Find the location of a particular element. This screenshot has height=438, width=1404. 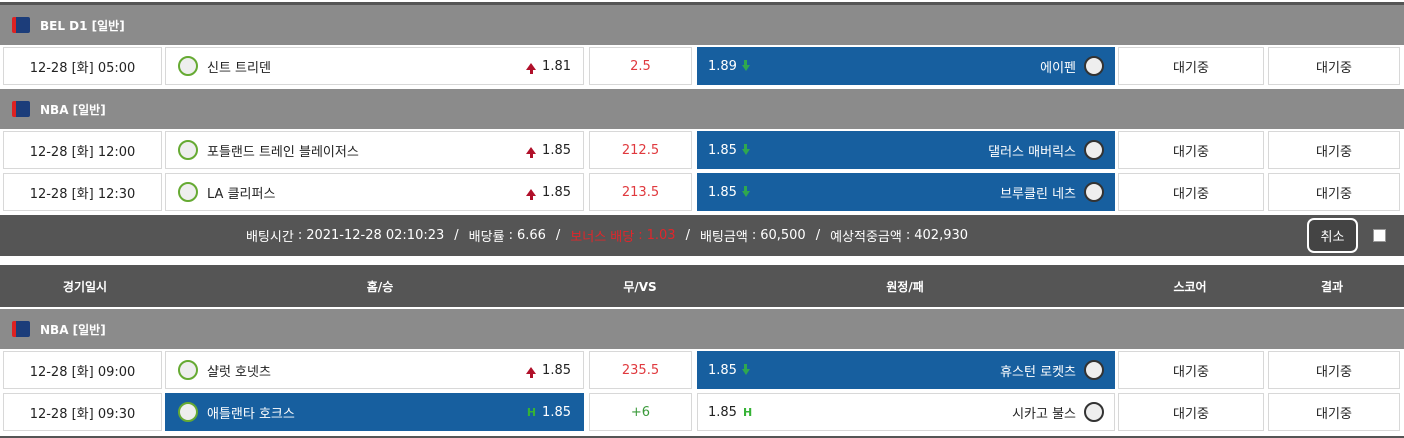

summary-label: 배팅금액 is located at coordinates (723, 237).